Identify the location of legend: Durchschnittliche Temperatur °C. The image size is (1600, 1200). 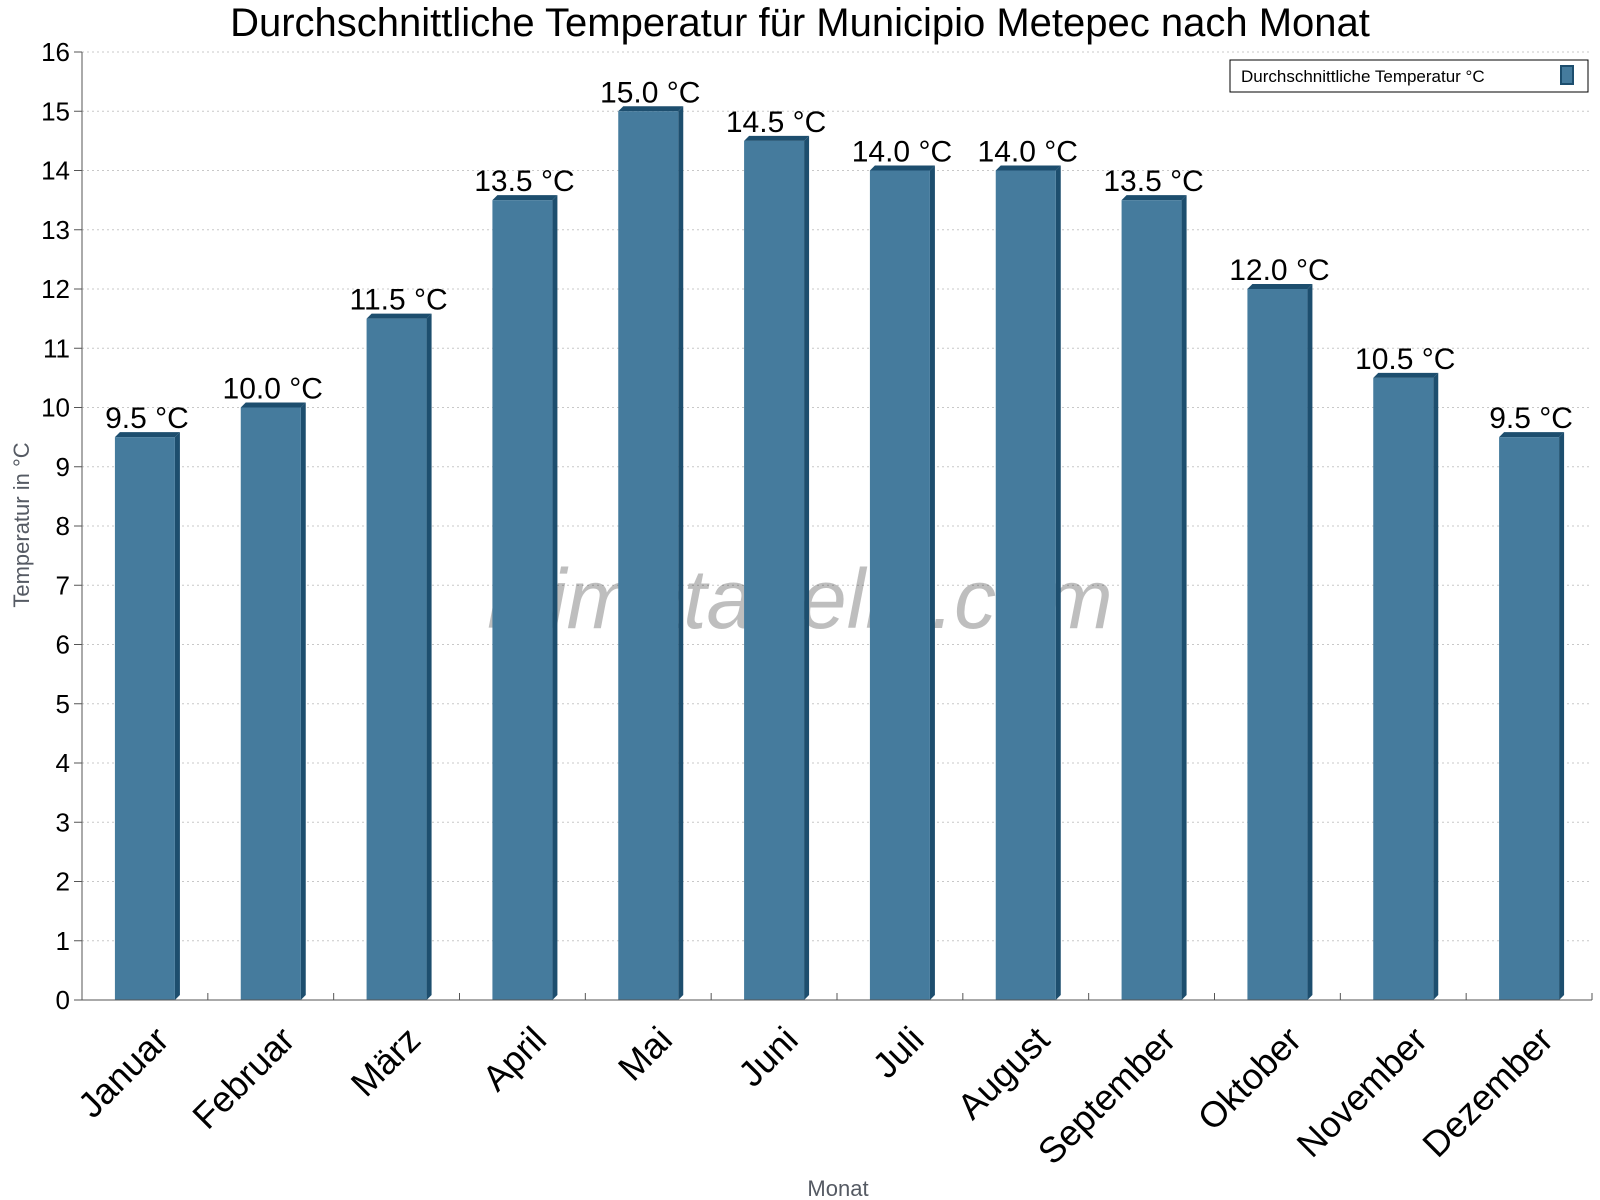
(1409, 76).